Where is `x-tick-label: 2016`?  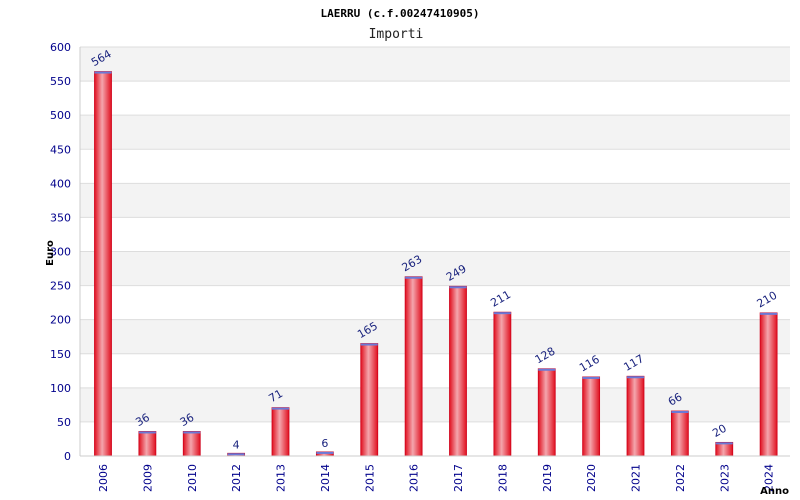 x-tick-label: 2016 is located at coordinates (414, 478).